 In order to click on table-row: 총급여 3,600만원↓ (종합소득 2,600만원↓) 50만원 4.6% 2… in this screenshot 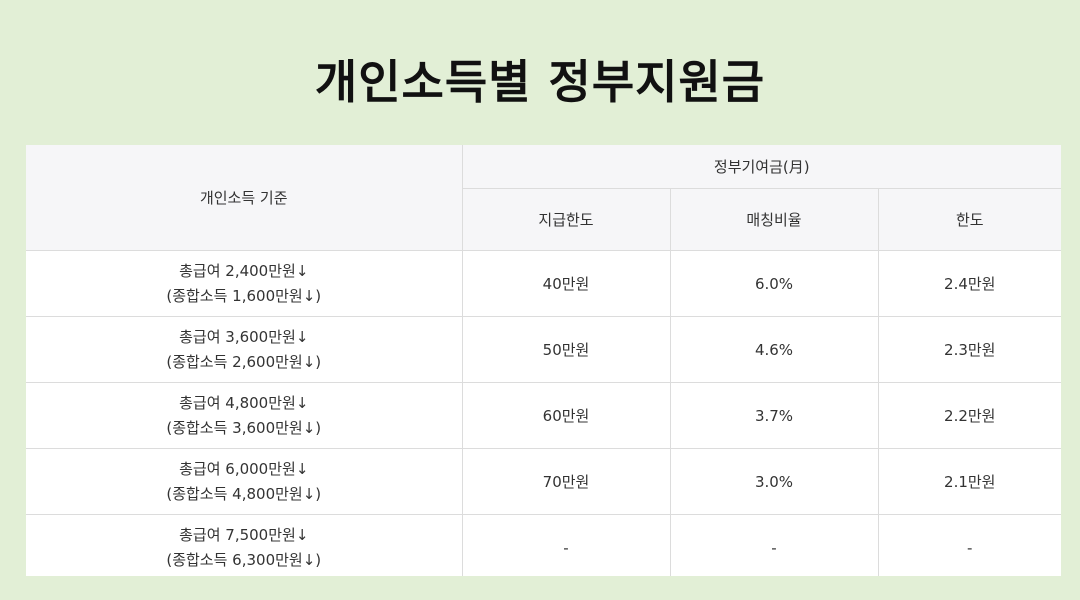, I will do `click(543, 349)`.